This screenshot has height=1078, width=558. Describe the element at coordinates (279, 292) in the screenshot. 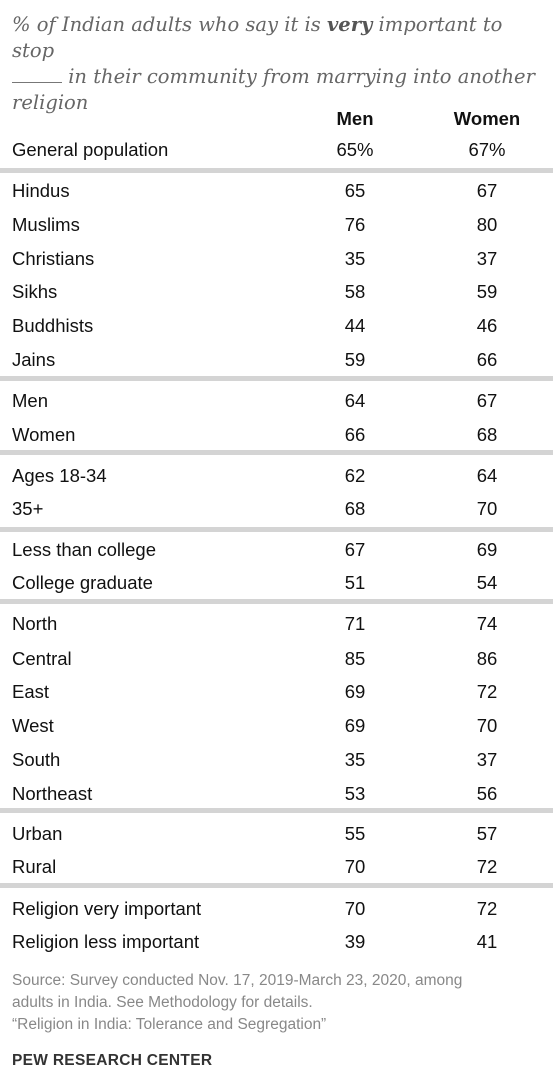

I see `table-row: Sikhs 58 59` at that location.